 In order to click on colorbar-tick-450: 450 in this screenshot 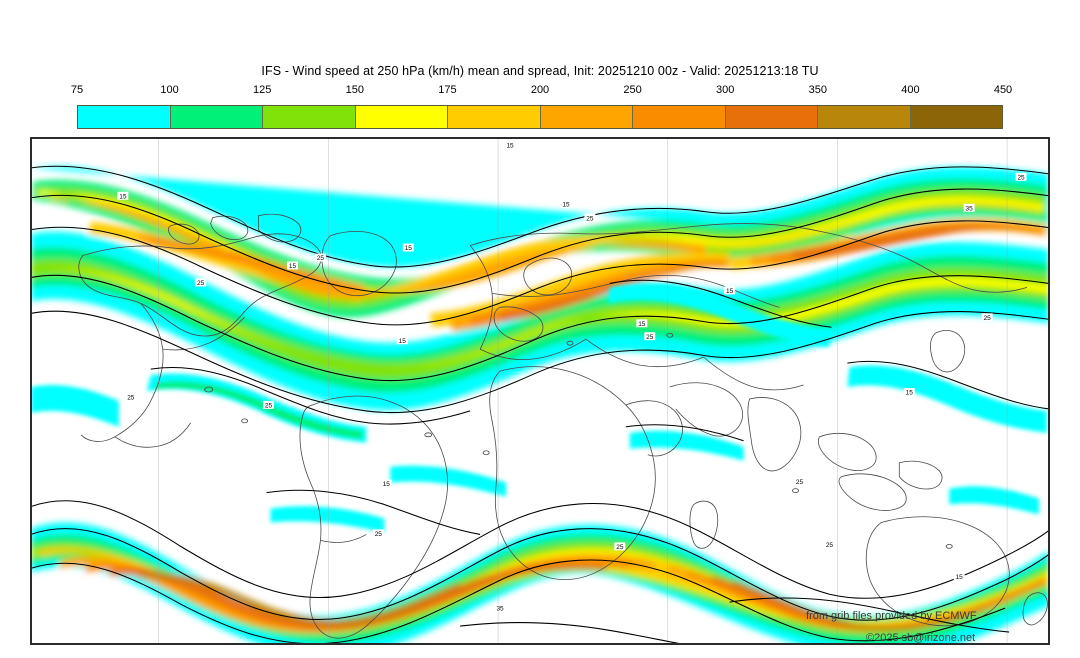, I will do `click(1003, 90)`.